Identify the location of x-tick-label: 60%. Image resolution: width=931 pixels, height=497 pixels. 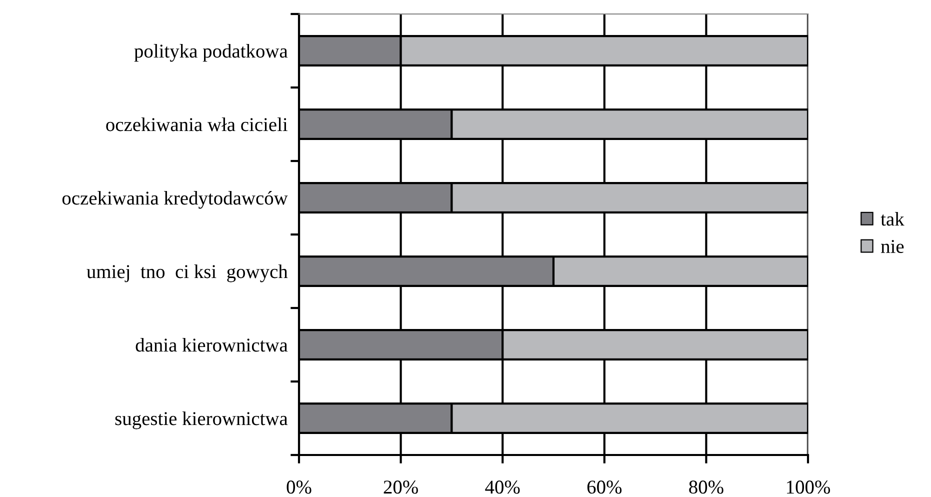
(604, 487).